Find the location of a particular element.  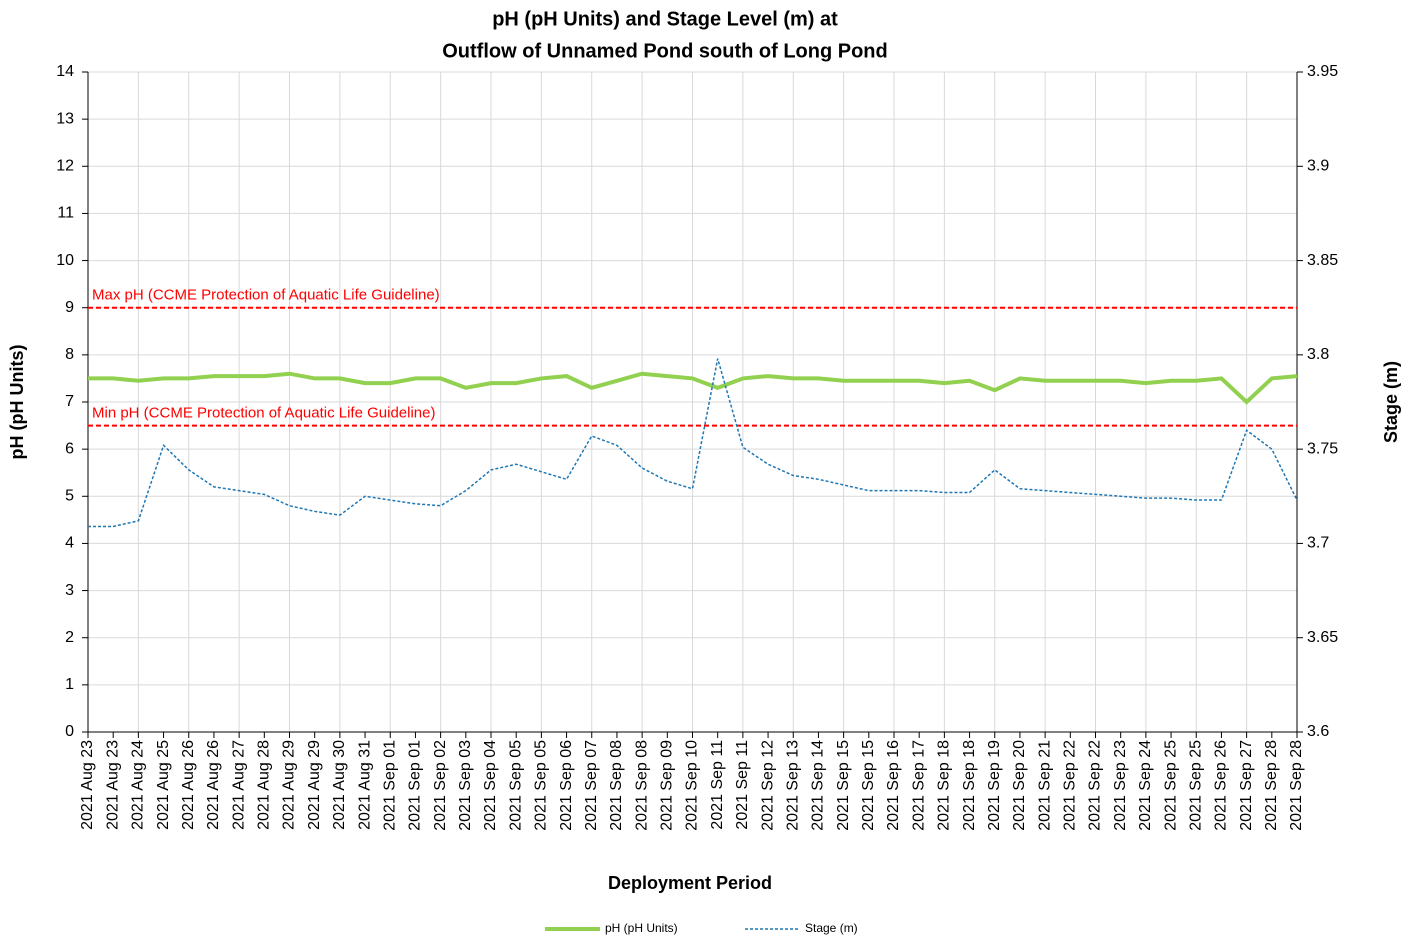

x-tick-label: 2021 Sep 20 is located at coordinates (1019, 785).